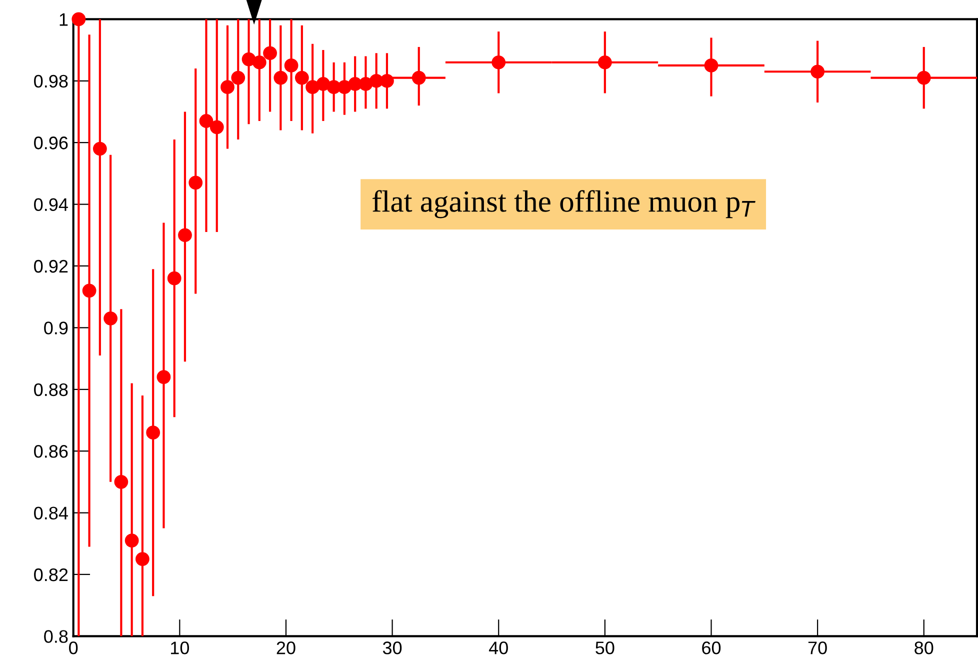  What do you see at coordinates (56, 328) in the screenshot?
I see `y-tick-label: 0.9` at bounding box center [56, 328].